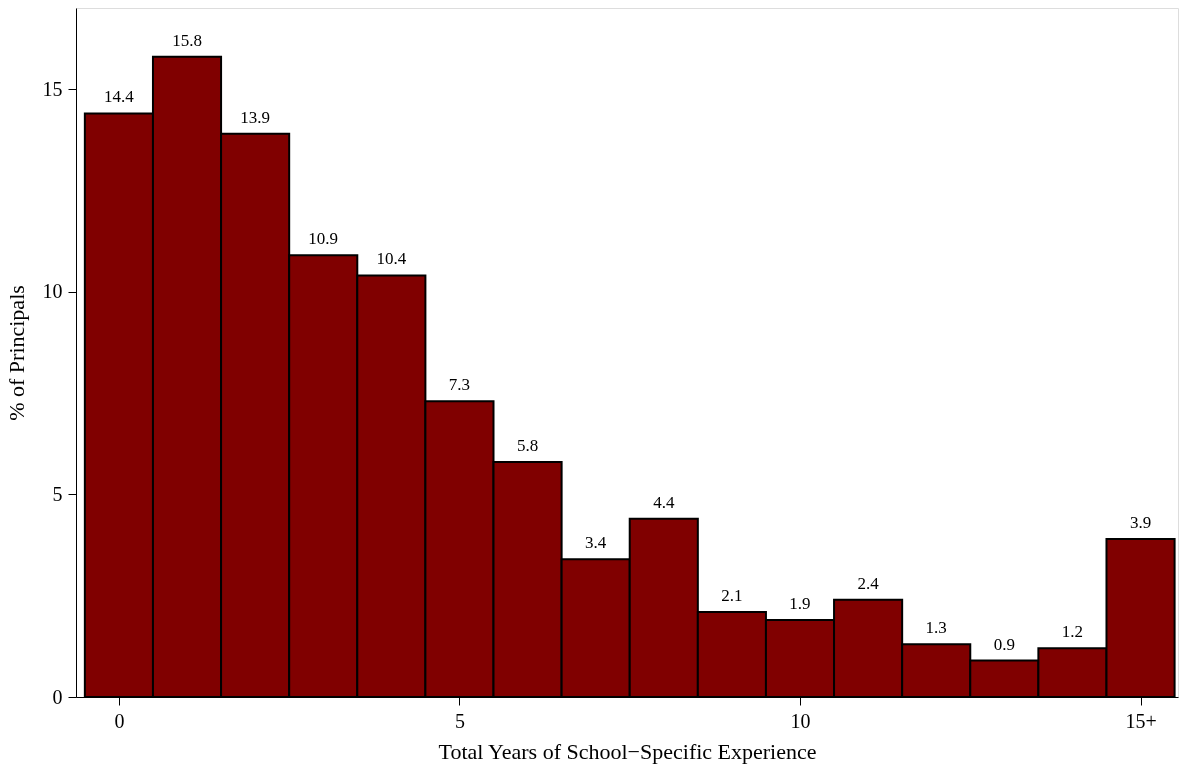 The image size is (1183, 767). What do you see at coordinates (459, 385) in the screenshot?
I see `data-label: 7.3` at bounding box center [459, 385].